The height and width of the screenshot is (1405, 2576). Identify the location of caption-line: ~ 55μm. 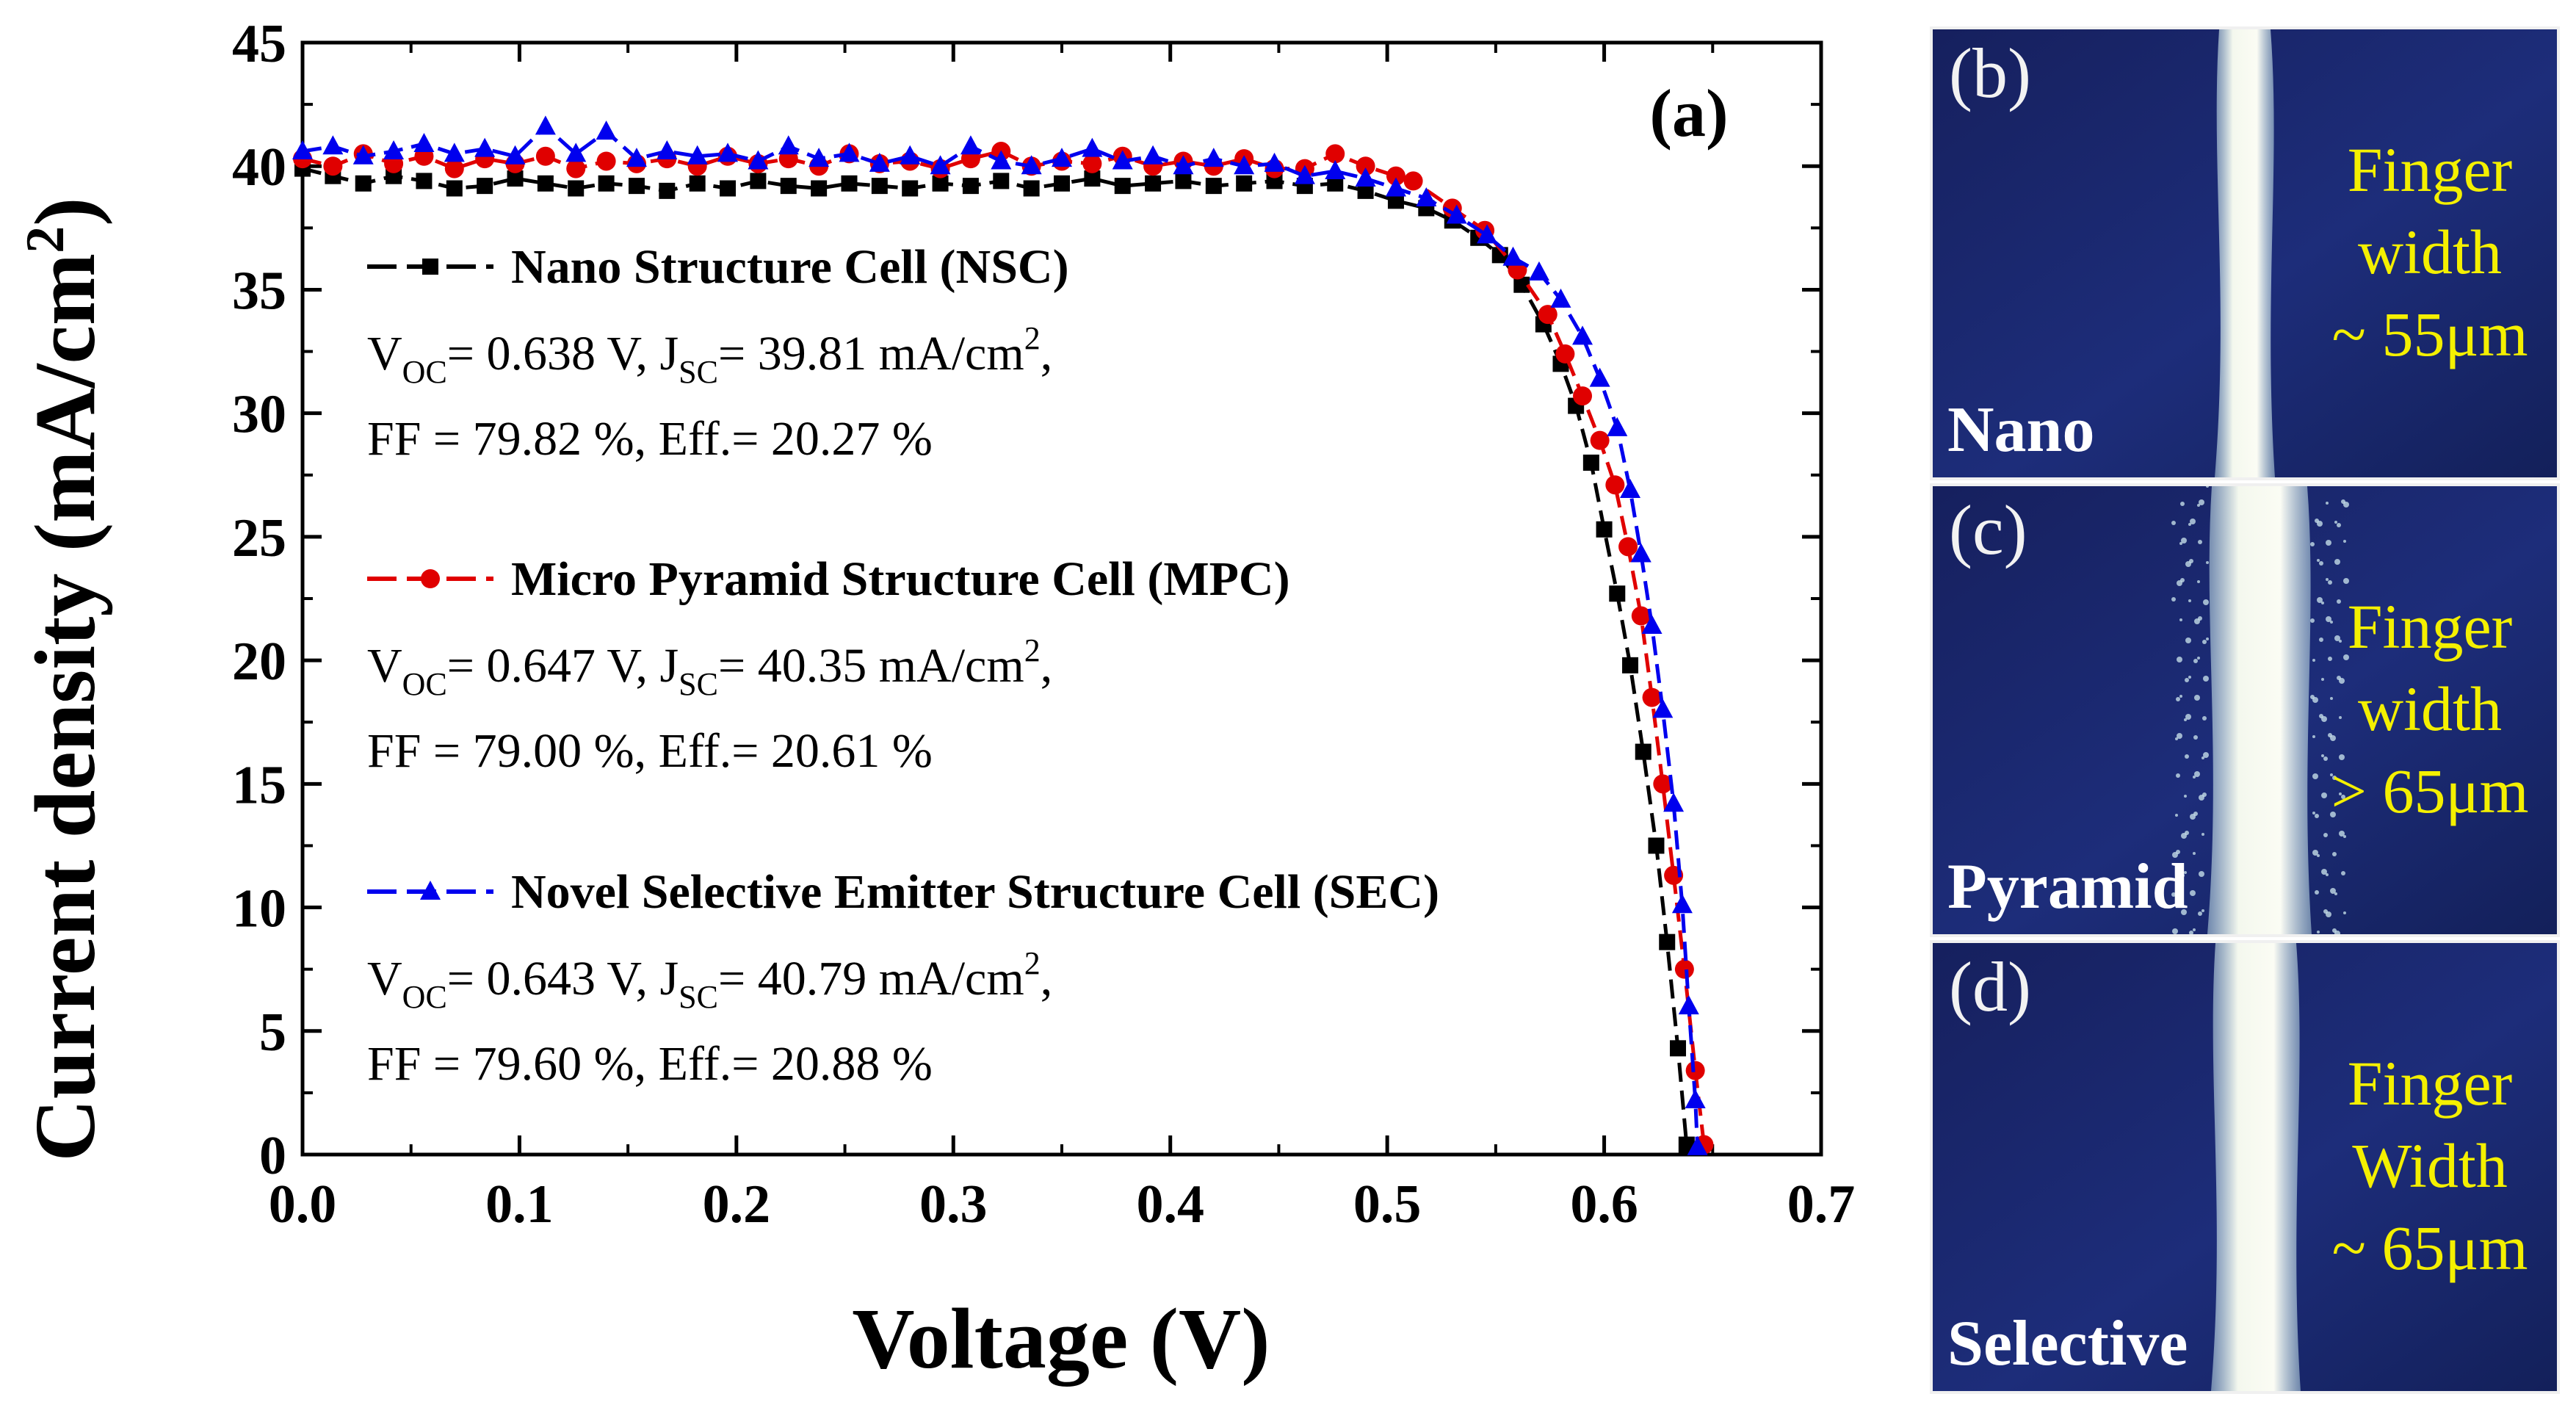
(2429, 334).